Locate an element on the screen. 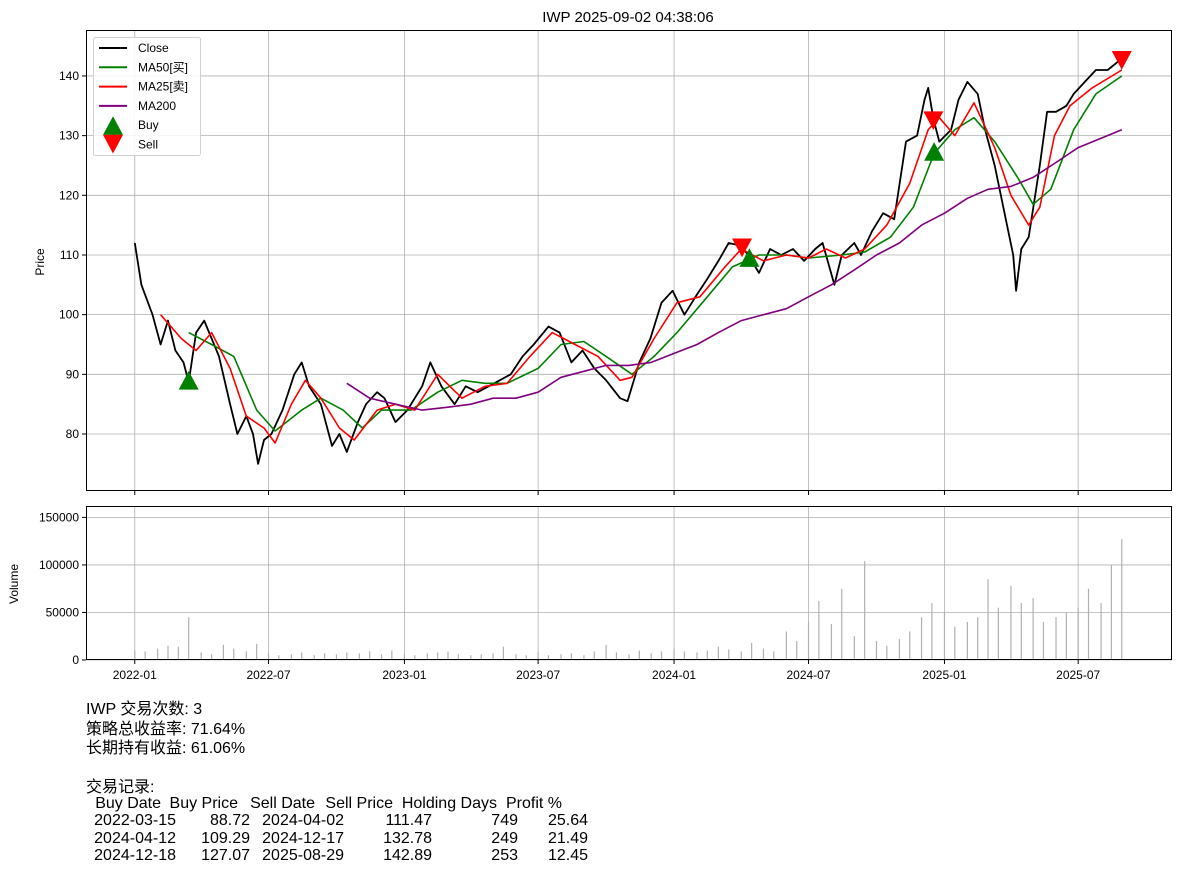  legend-label: Sell is located at coordinates (148, 145).